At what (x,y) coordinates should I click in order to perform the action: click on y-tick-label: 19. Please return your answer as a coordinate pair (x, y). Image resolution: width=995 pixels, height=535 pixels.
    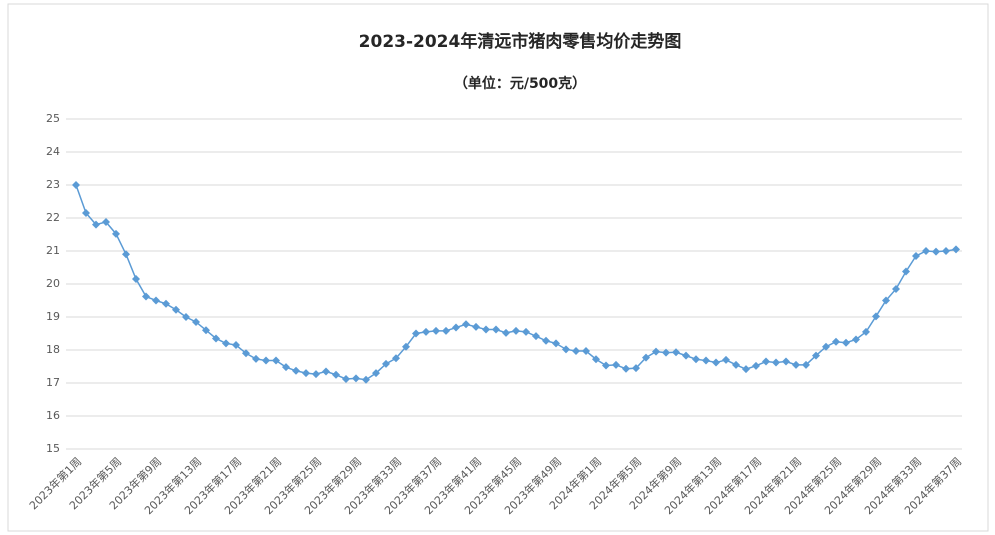
    Looking at the image, I should click on (53, 316).